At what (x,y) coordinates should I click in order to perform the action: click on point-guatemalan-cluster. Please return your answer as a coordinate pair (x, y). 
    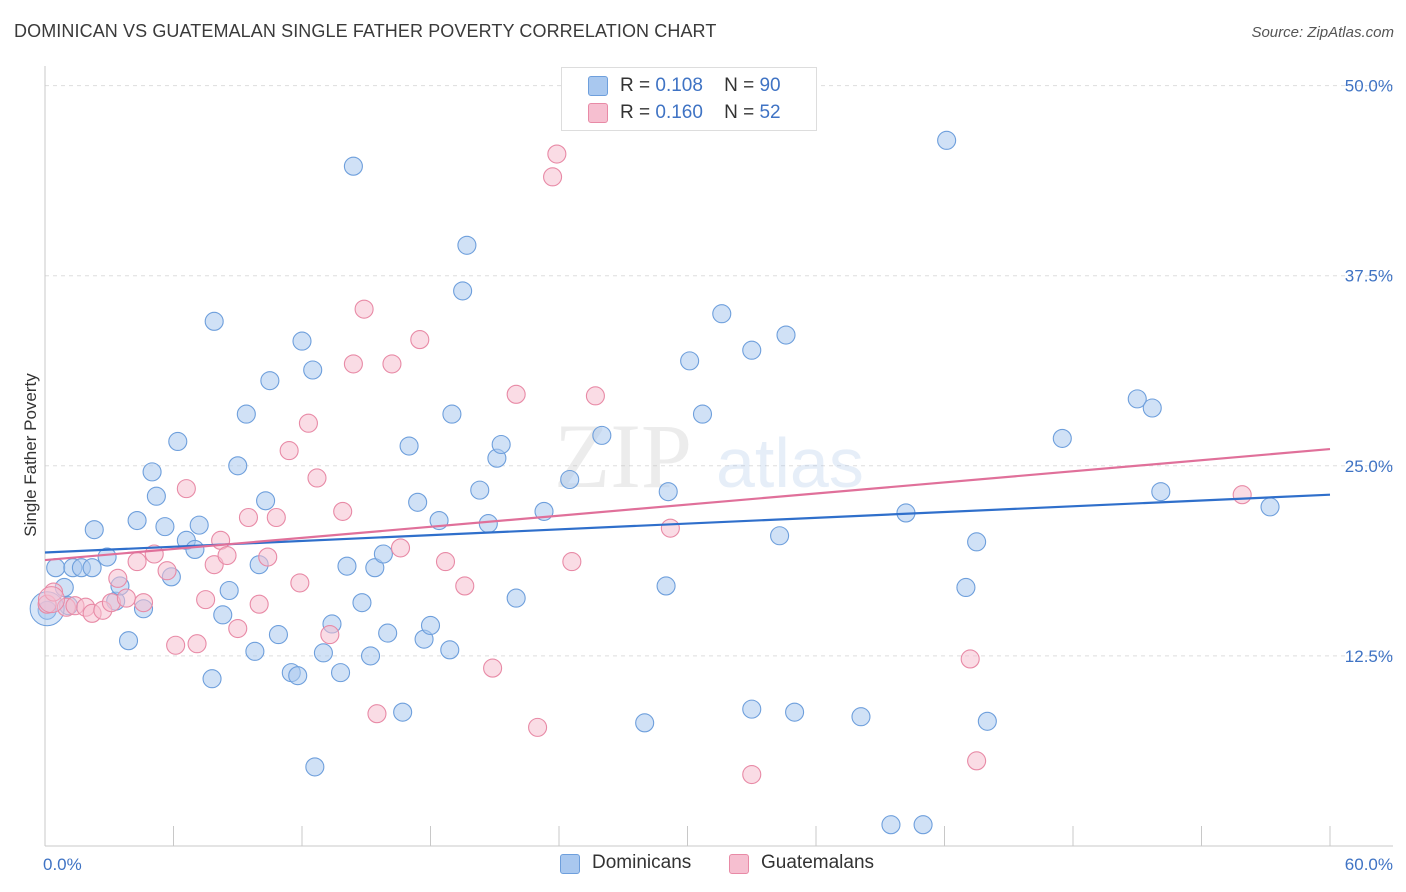
    Looking at the image, I should click on (51, 600).